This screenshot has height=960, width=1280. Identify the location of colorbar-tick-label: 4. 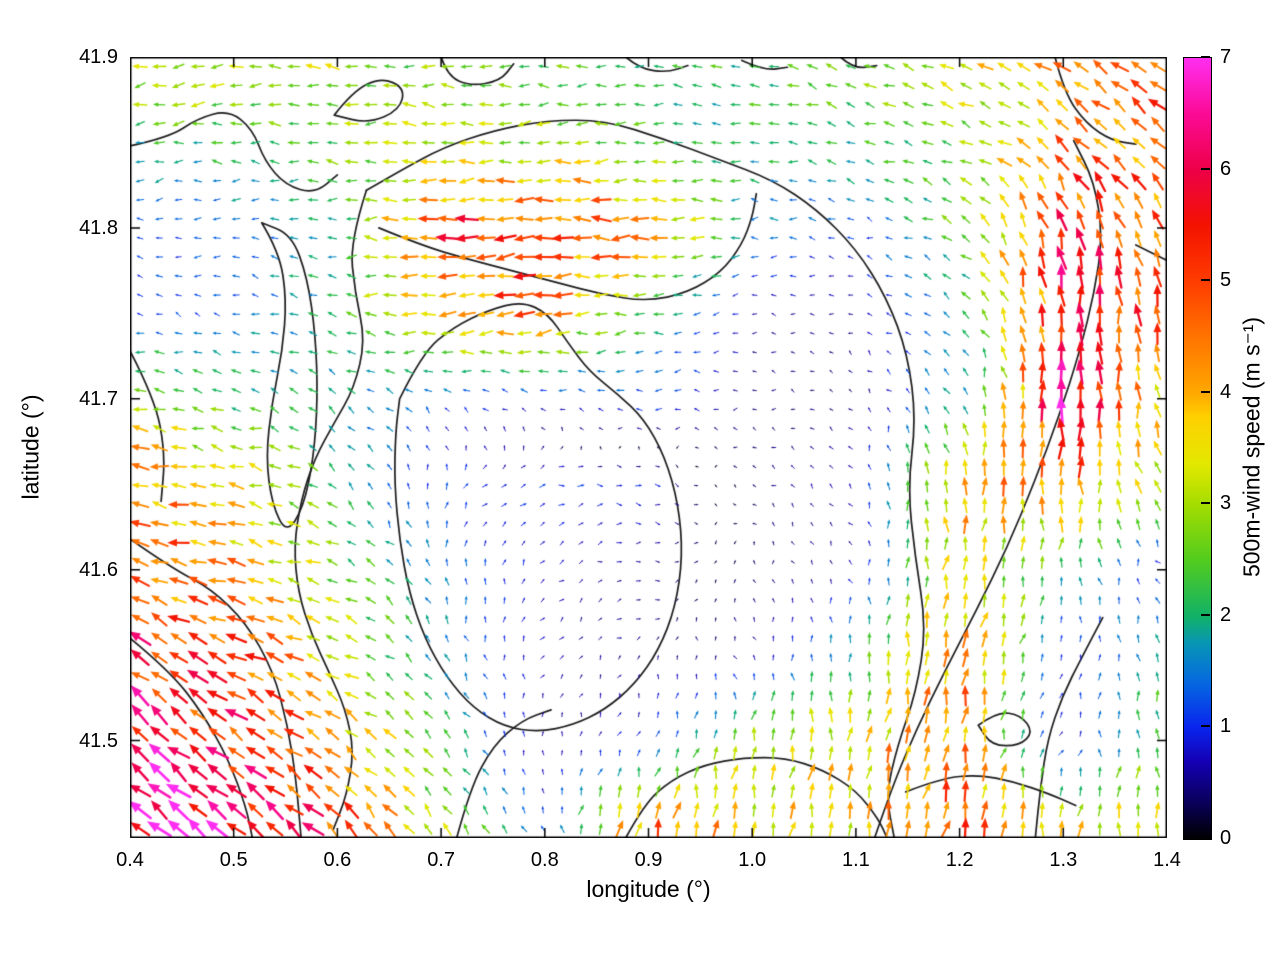
(1226, 391).